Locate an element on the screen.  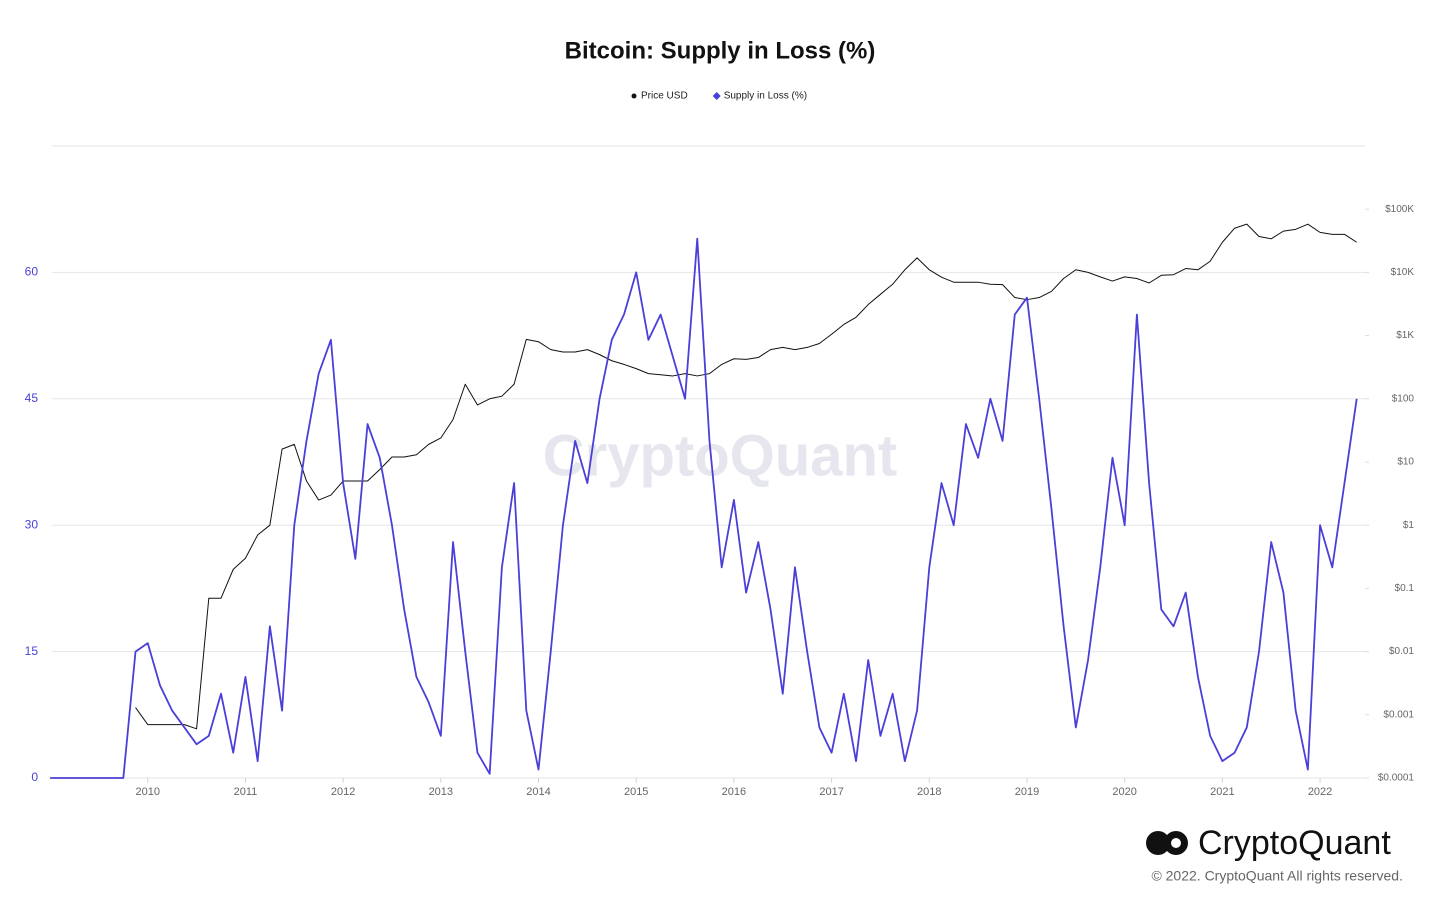
y2-tick-label: $100K is located at coordinates (1399, 209).